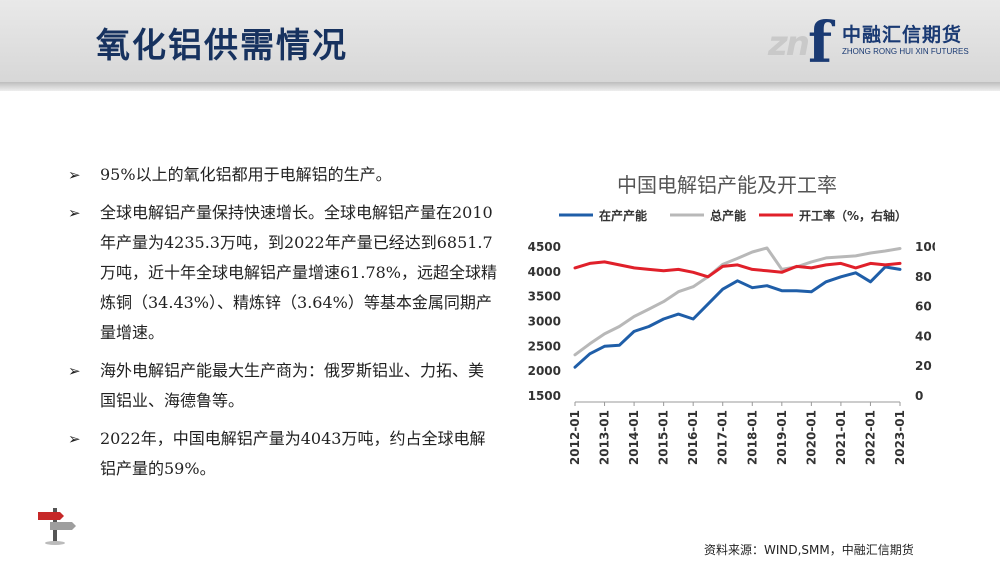 The image size is (1000, 562). What do you see at coordinates (900, 437) in the screenshot?
I see `x-tick-label: 2023-01` at bounding box center [900, 437].